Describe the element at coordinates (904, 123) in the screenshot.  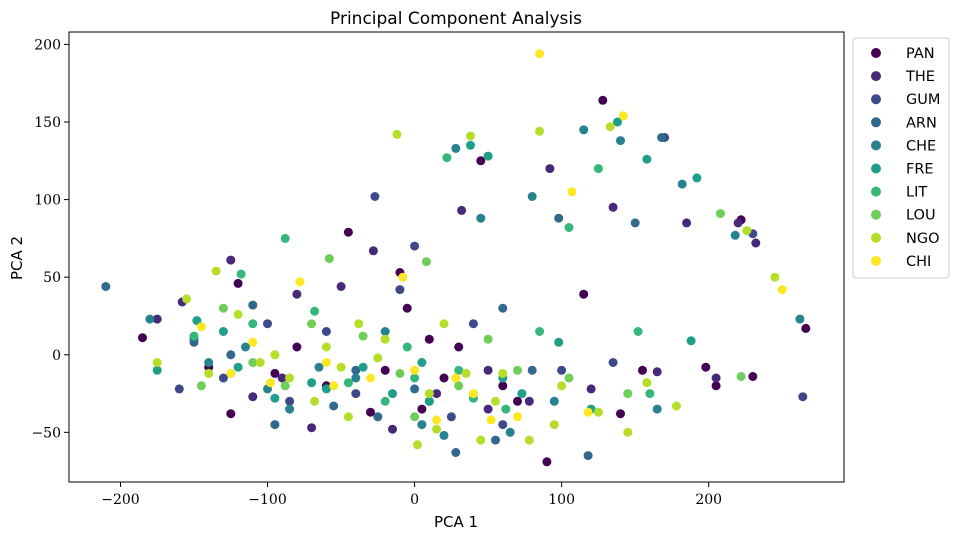
I see `legend-item-arn: ARN` at that location.